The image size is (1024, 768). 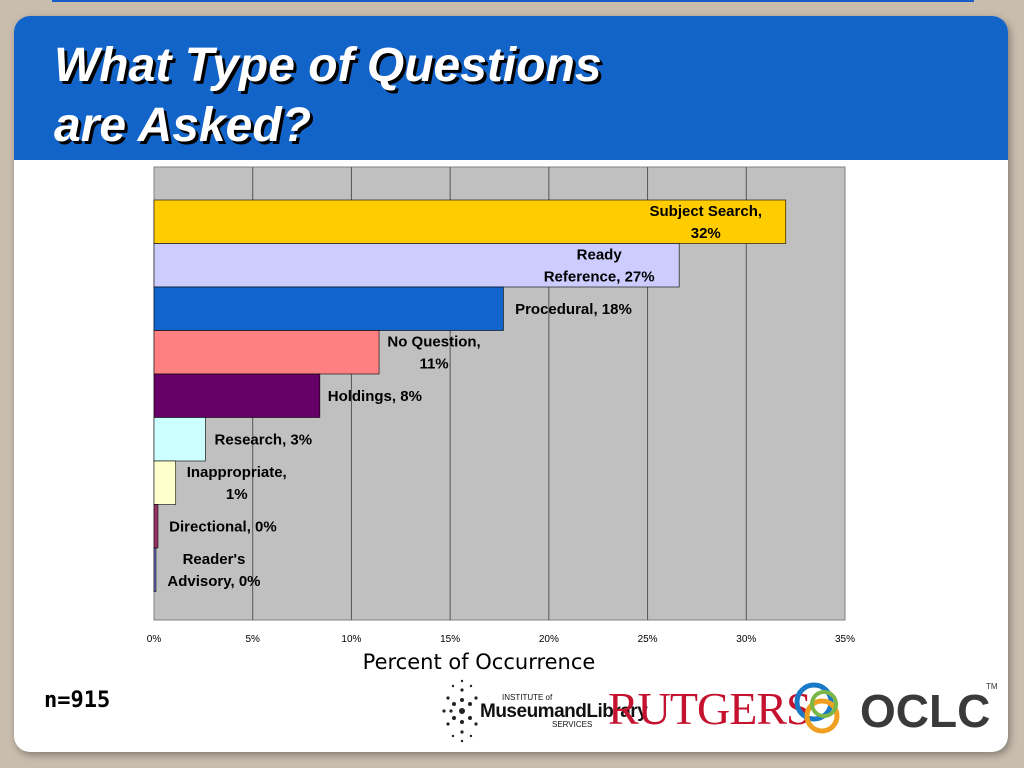 What do you see at coordinates (183, 125) in the screenshot?
I see `title-line-2: are Asked?` at bounding box center [183, 125].